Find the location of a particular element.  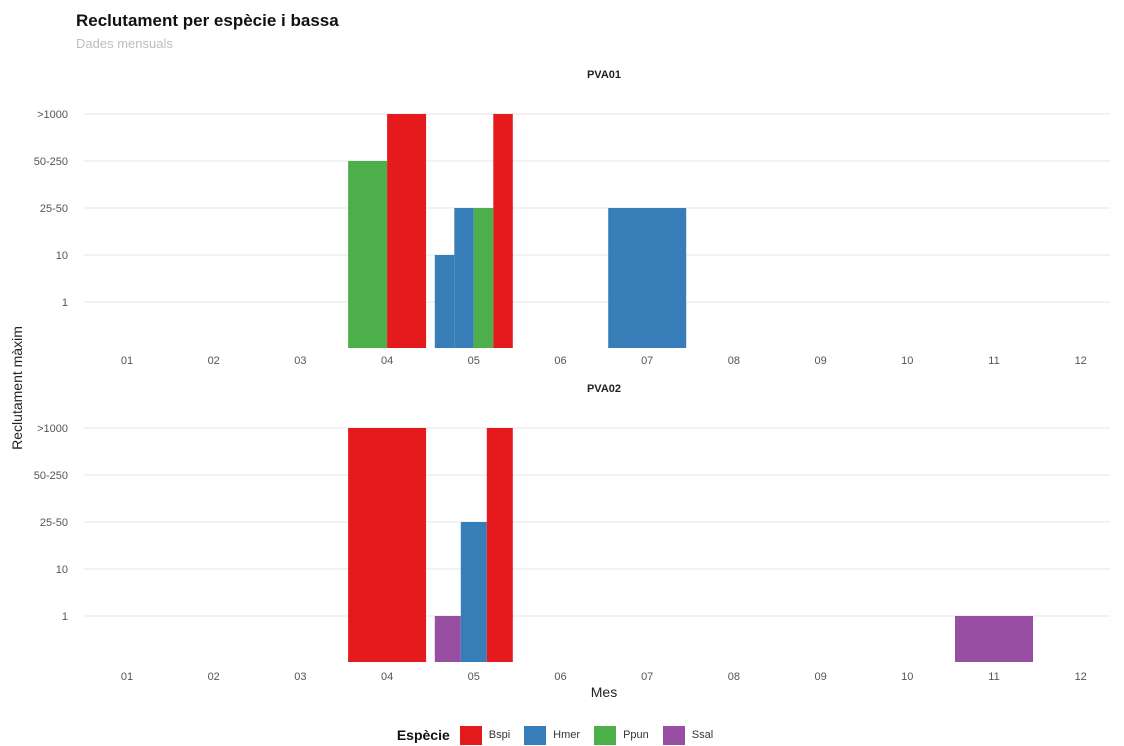

legend: Espècie Bspi Hmer Ppun Ssal is located at coordinates (562, 735).